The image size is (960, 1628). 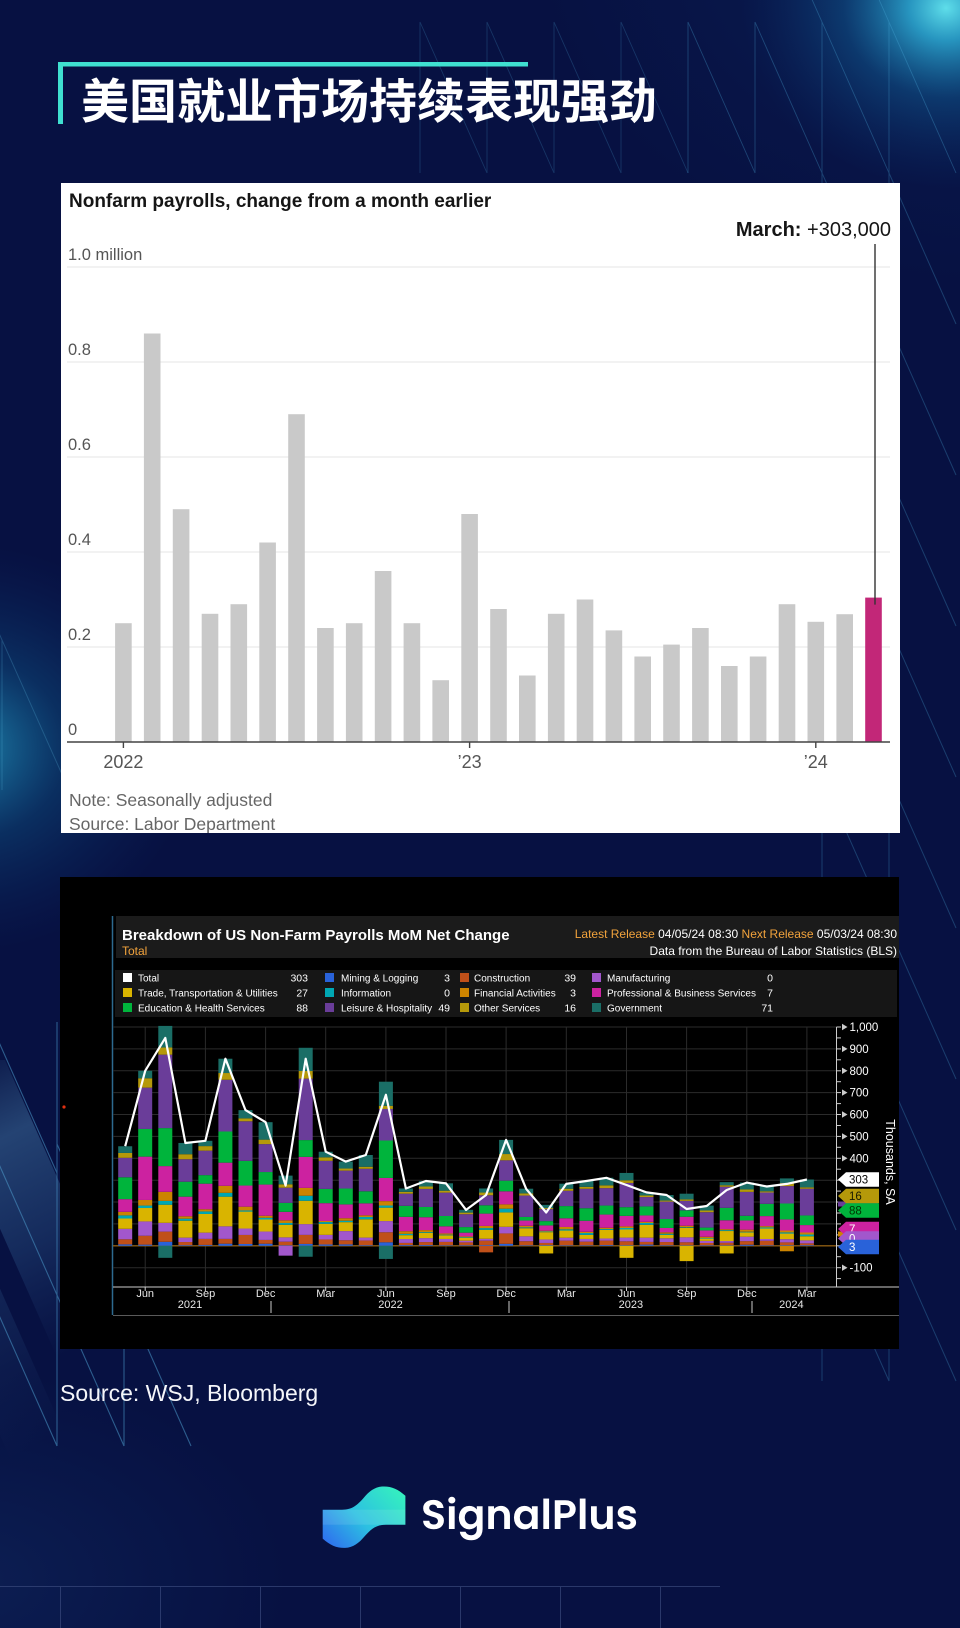 What do you see at coordinates (379, 979) in the screenshot?
I see `svg-text: Mining & Logging` at bounding box center [379, 979].